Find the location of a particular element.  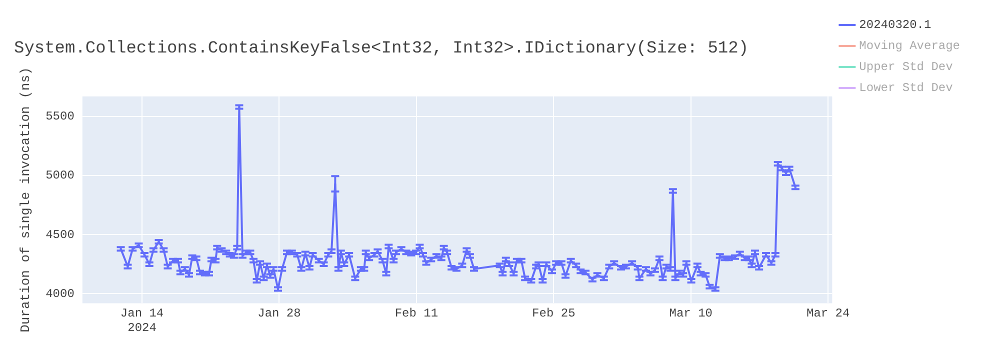

chart-title: System.Collections.ContainsKeyFalse<Int32, Int32>.IDictionary(Size: 512) is located at coordinates (381, 49).